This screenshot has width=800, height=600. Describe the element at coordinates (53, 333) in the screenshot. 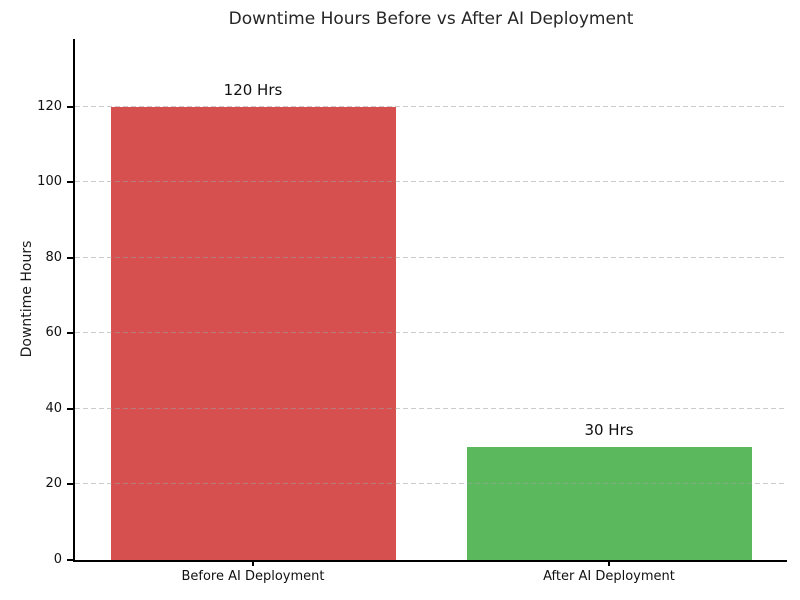

I see `y-tick-label: 60` at that location.